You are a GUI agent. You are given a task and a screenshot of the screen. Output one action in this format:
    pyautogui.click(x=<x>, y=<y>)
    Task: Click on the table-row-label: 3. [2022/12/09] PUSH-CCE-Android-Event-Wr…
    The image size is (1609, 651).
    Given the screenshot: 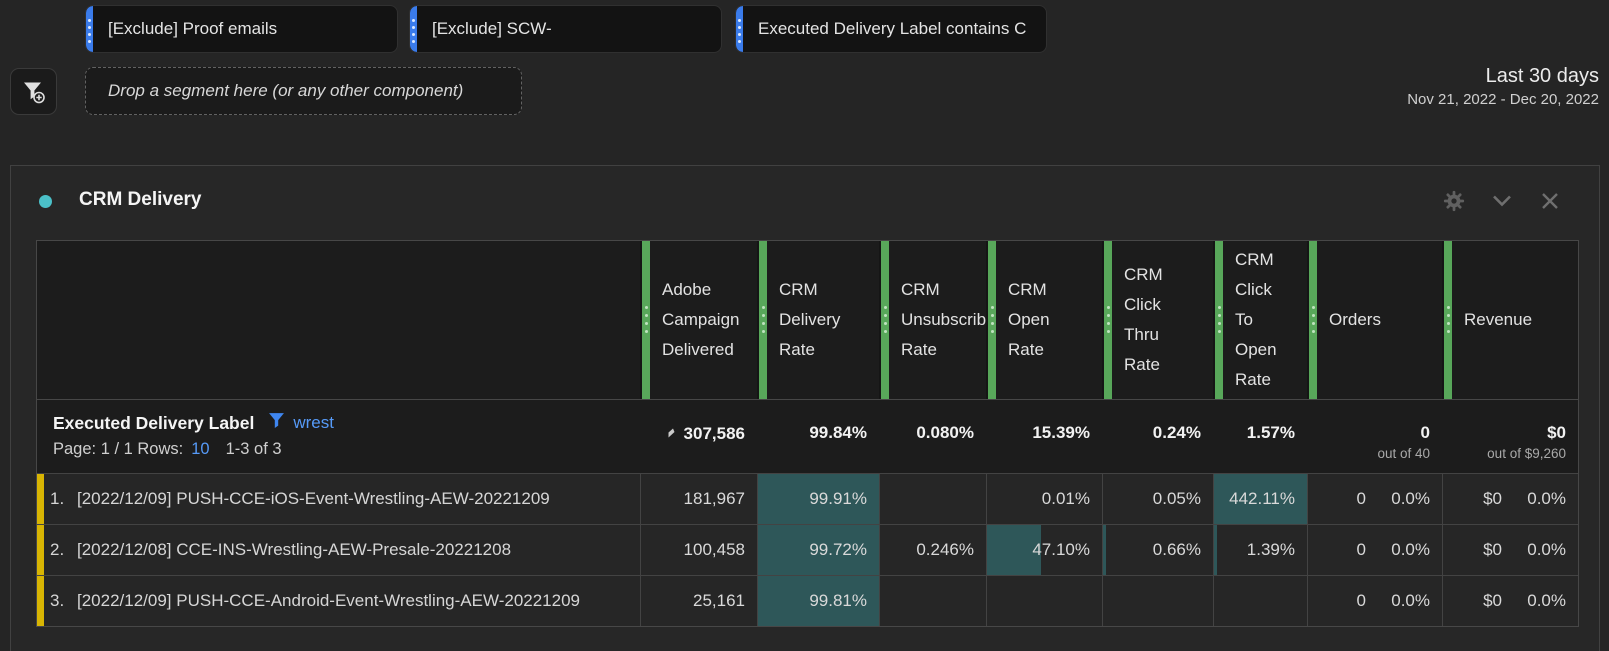 What is the action you would take?
    pyautogui.click(x=338, y=600)
    